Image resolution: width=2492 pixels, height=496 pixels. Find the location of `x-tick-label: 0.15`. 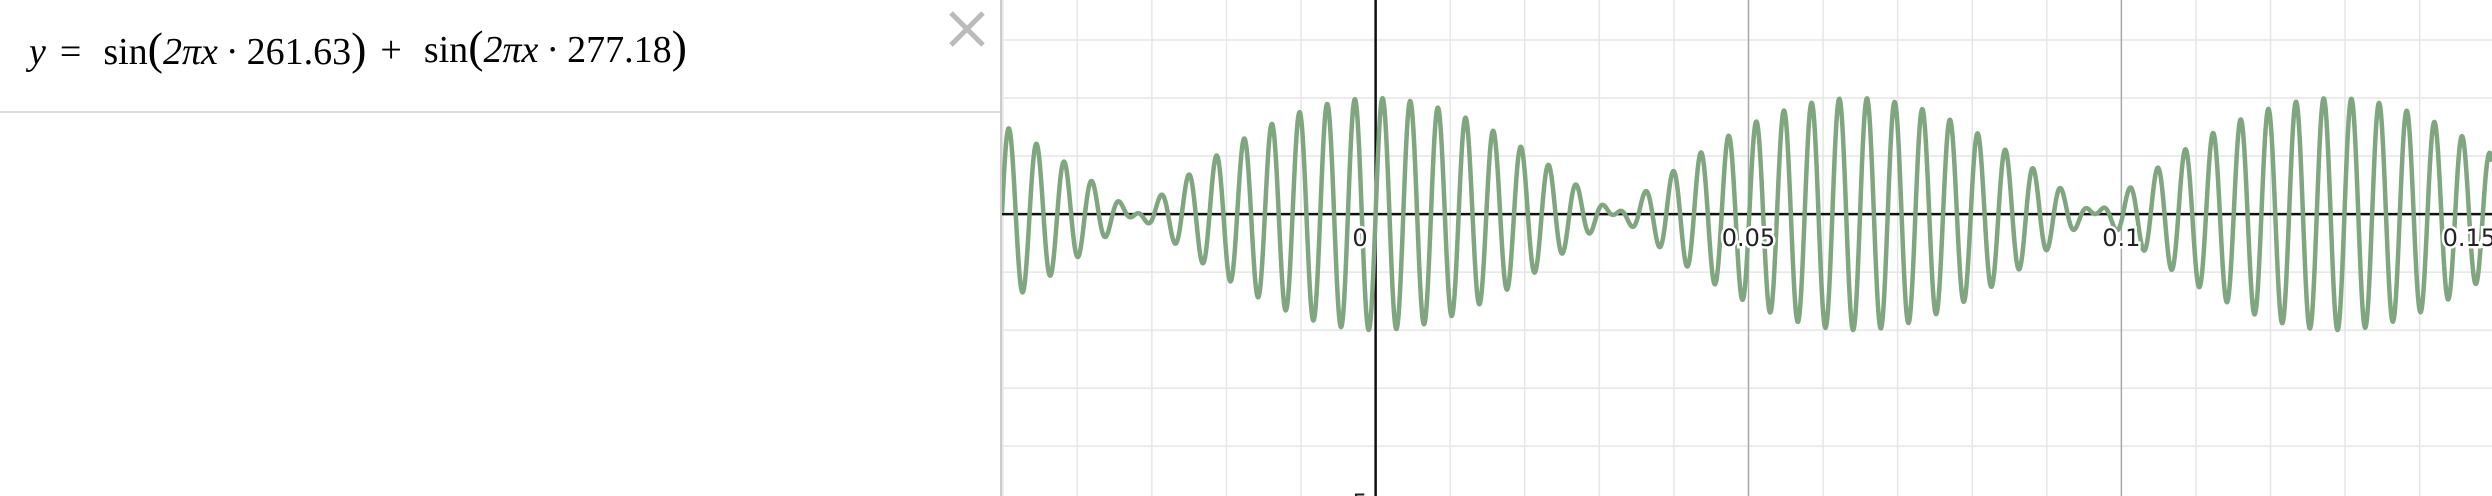

x-tick-label: 0.15 is located at coordinates (2467, 238).